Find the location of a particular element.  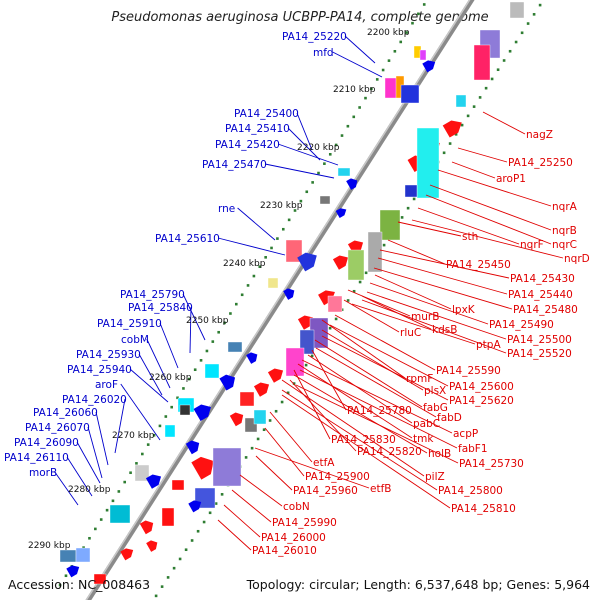

plus-strand-label: PA14_25930 is located at coordinates (108, 355).